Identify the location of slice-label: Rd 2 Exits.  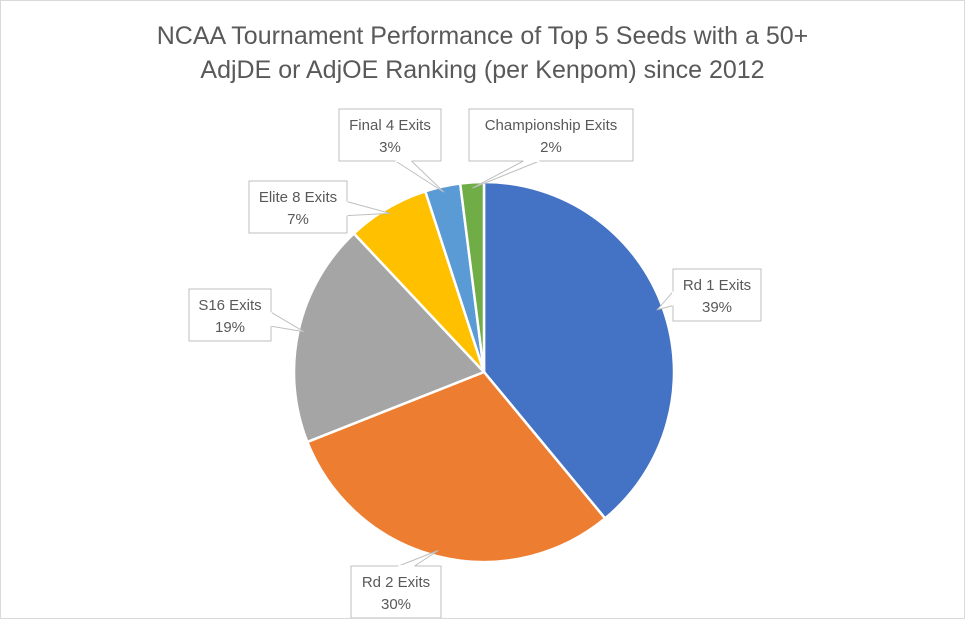
(396, 582).